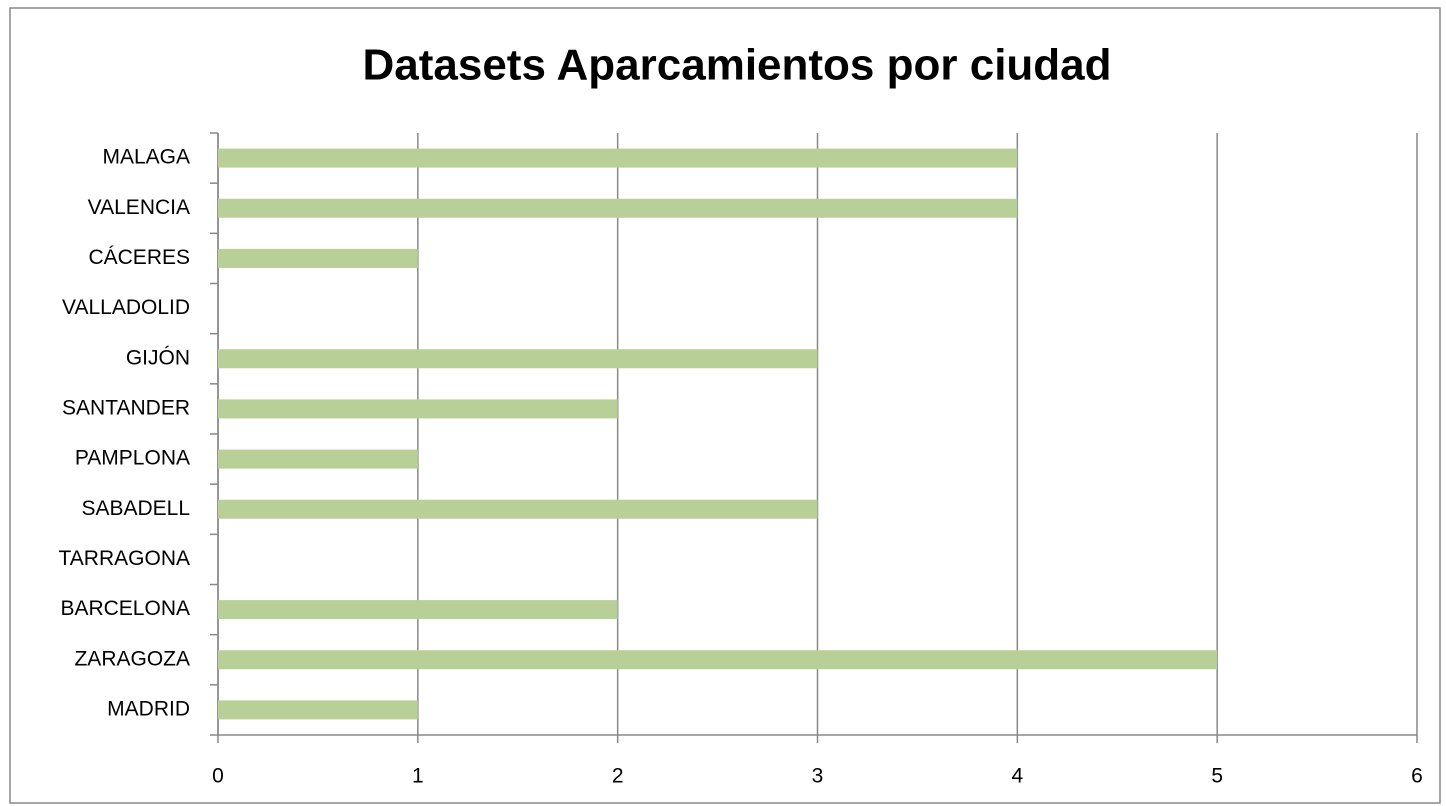 This screenshot has width=1446, height=806. I want to click on y-tick-label: MALAGA, so click(146, 157).